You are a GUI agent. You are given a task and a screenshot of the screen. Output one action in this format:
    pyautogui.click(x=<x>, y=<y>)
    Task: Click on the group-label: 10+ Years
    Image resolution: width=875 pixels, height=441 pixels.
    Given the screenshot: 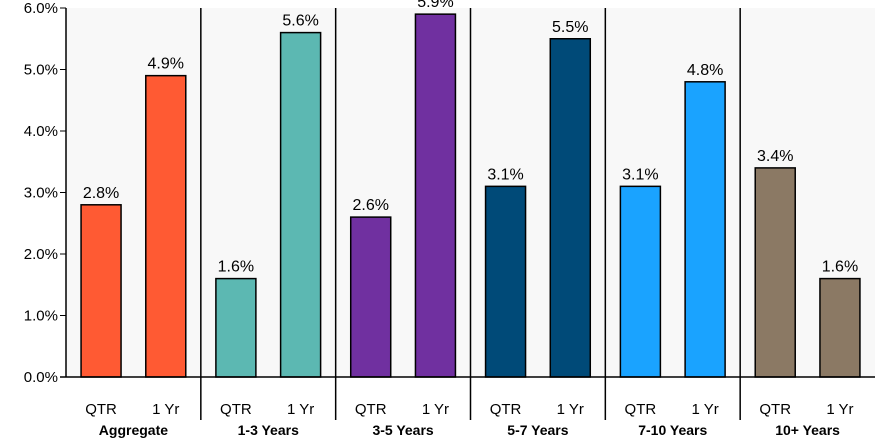 What is the action you would take?
    pyautogui.click(x=807, y=430)
    